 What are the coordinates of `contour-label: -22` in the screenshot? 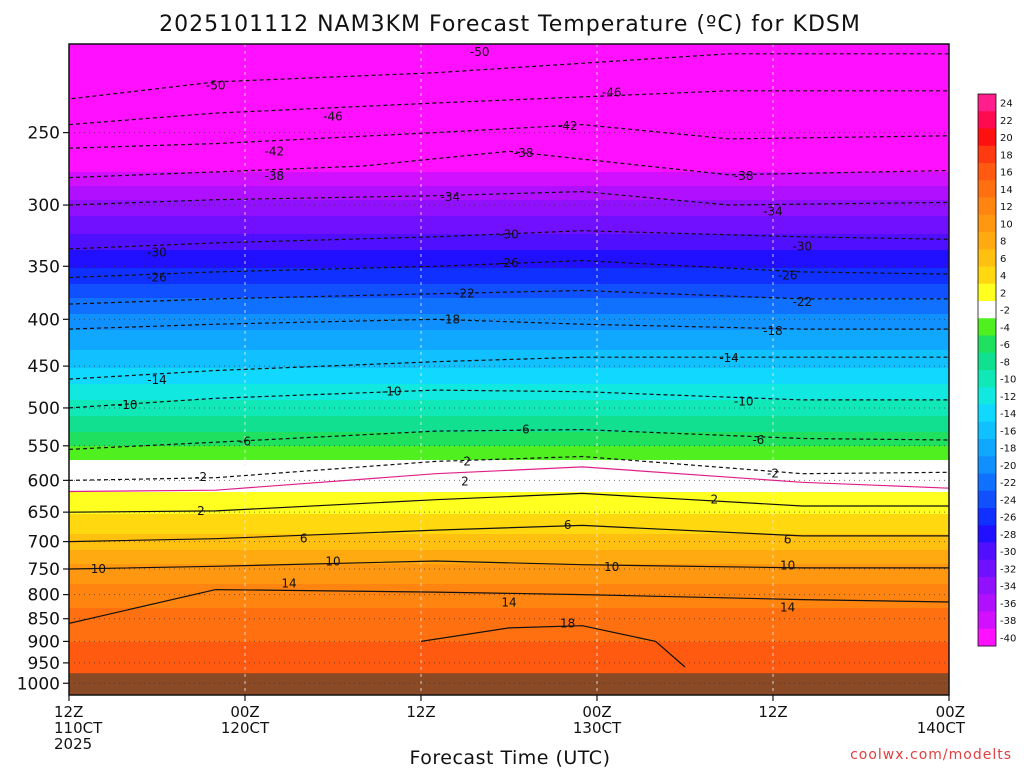 It's located at (465, 294).